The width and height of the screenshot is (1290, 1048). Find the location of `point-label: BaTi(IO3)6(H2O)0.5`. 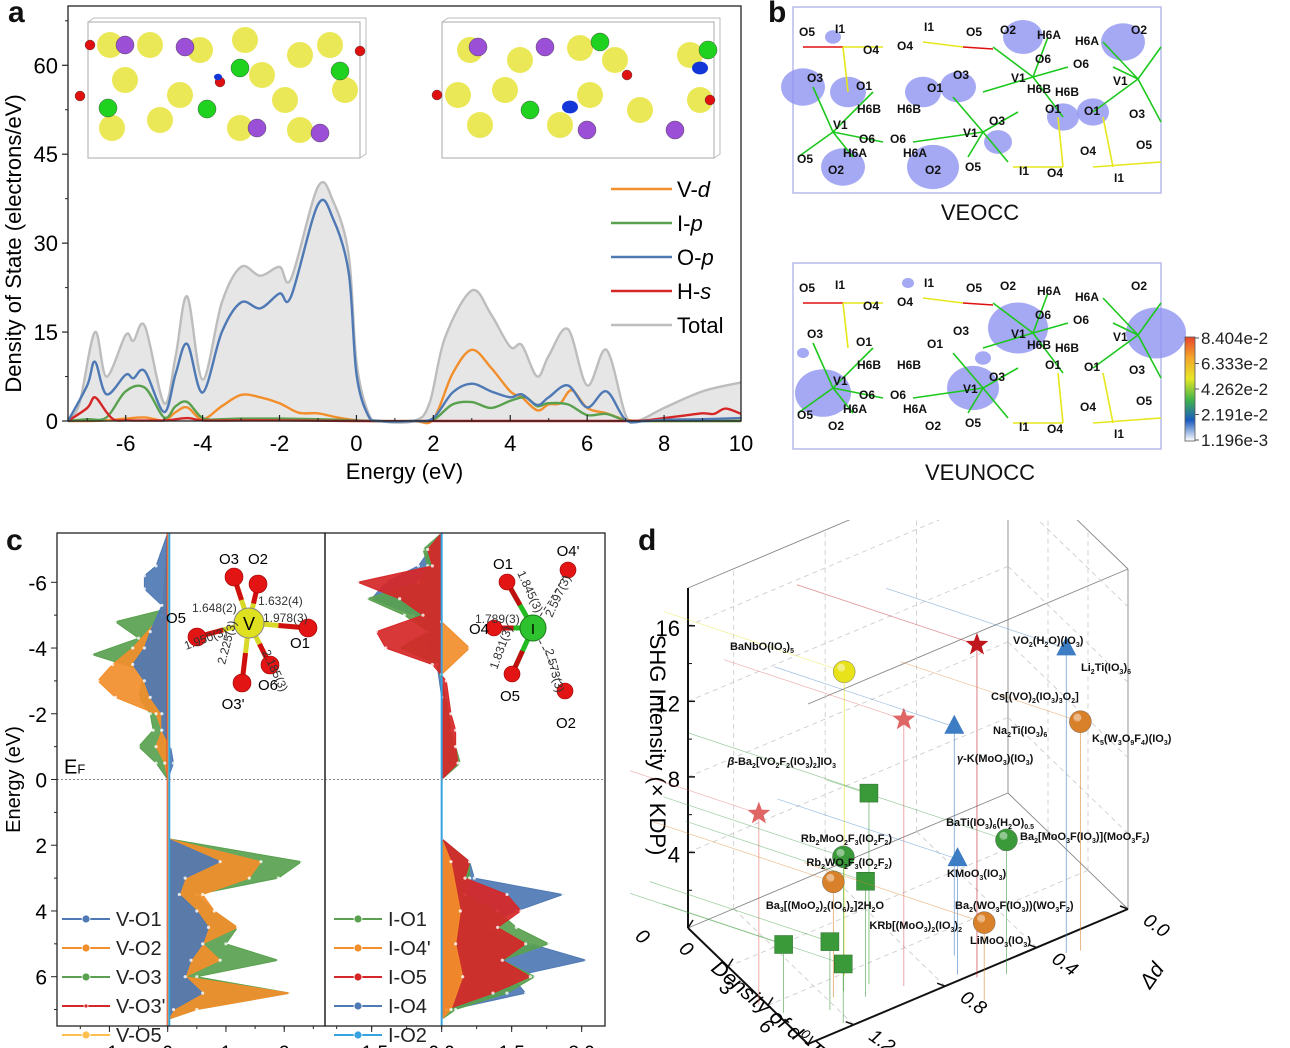

point-label: BaTi(IO3)6(H2O)0.5 is located at coordinates (990, 824).